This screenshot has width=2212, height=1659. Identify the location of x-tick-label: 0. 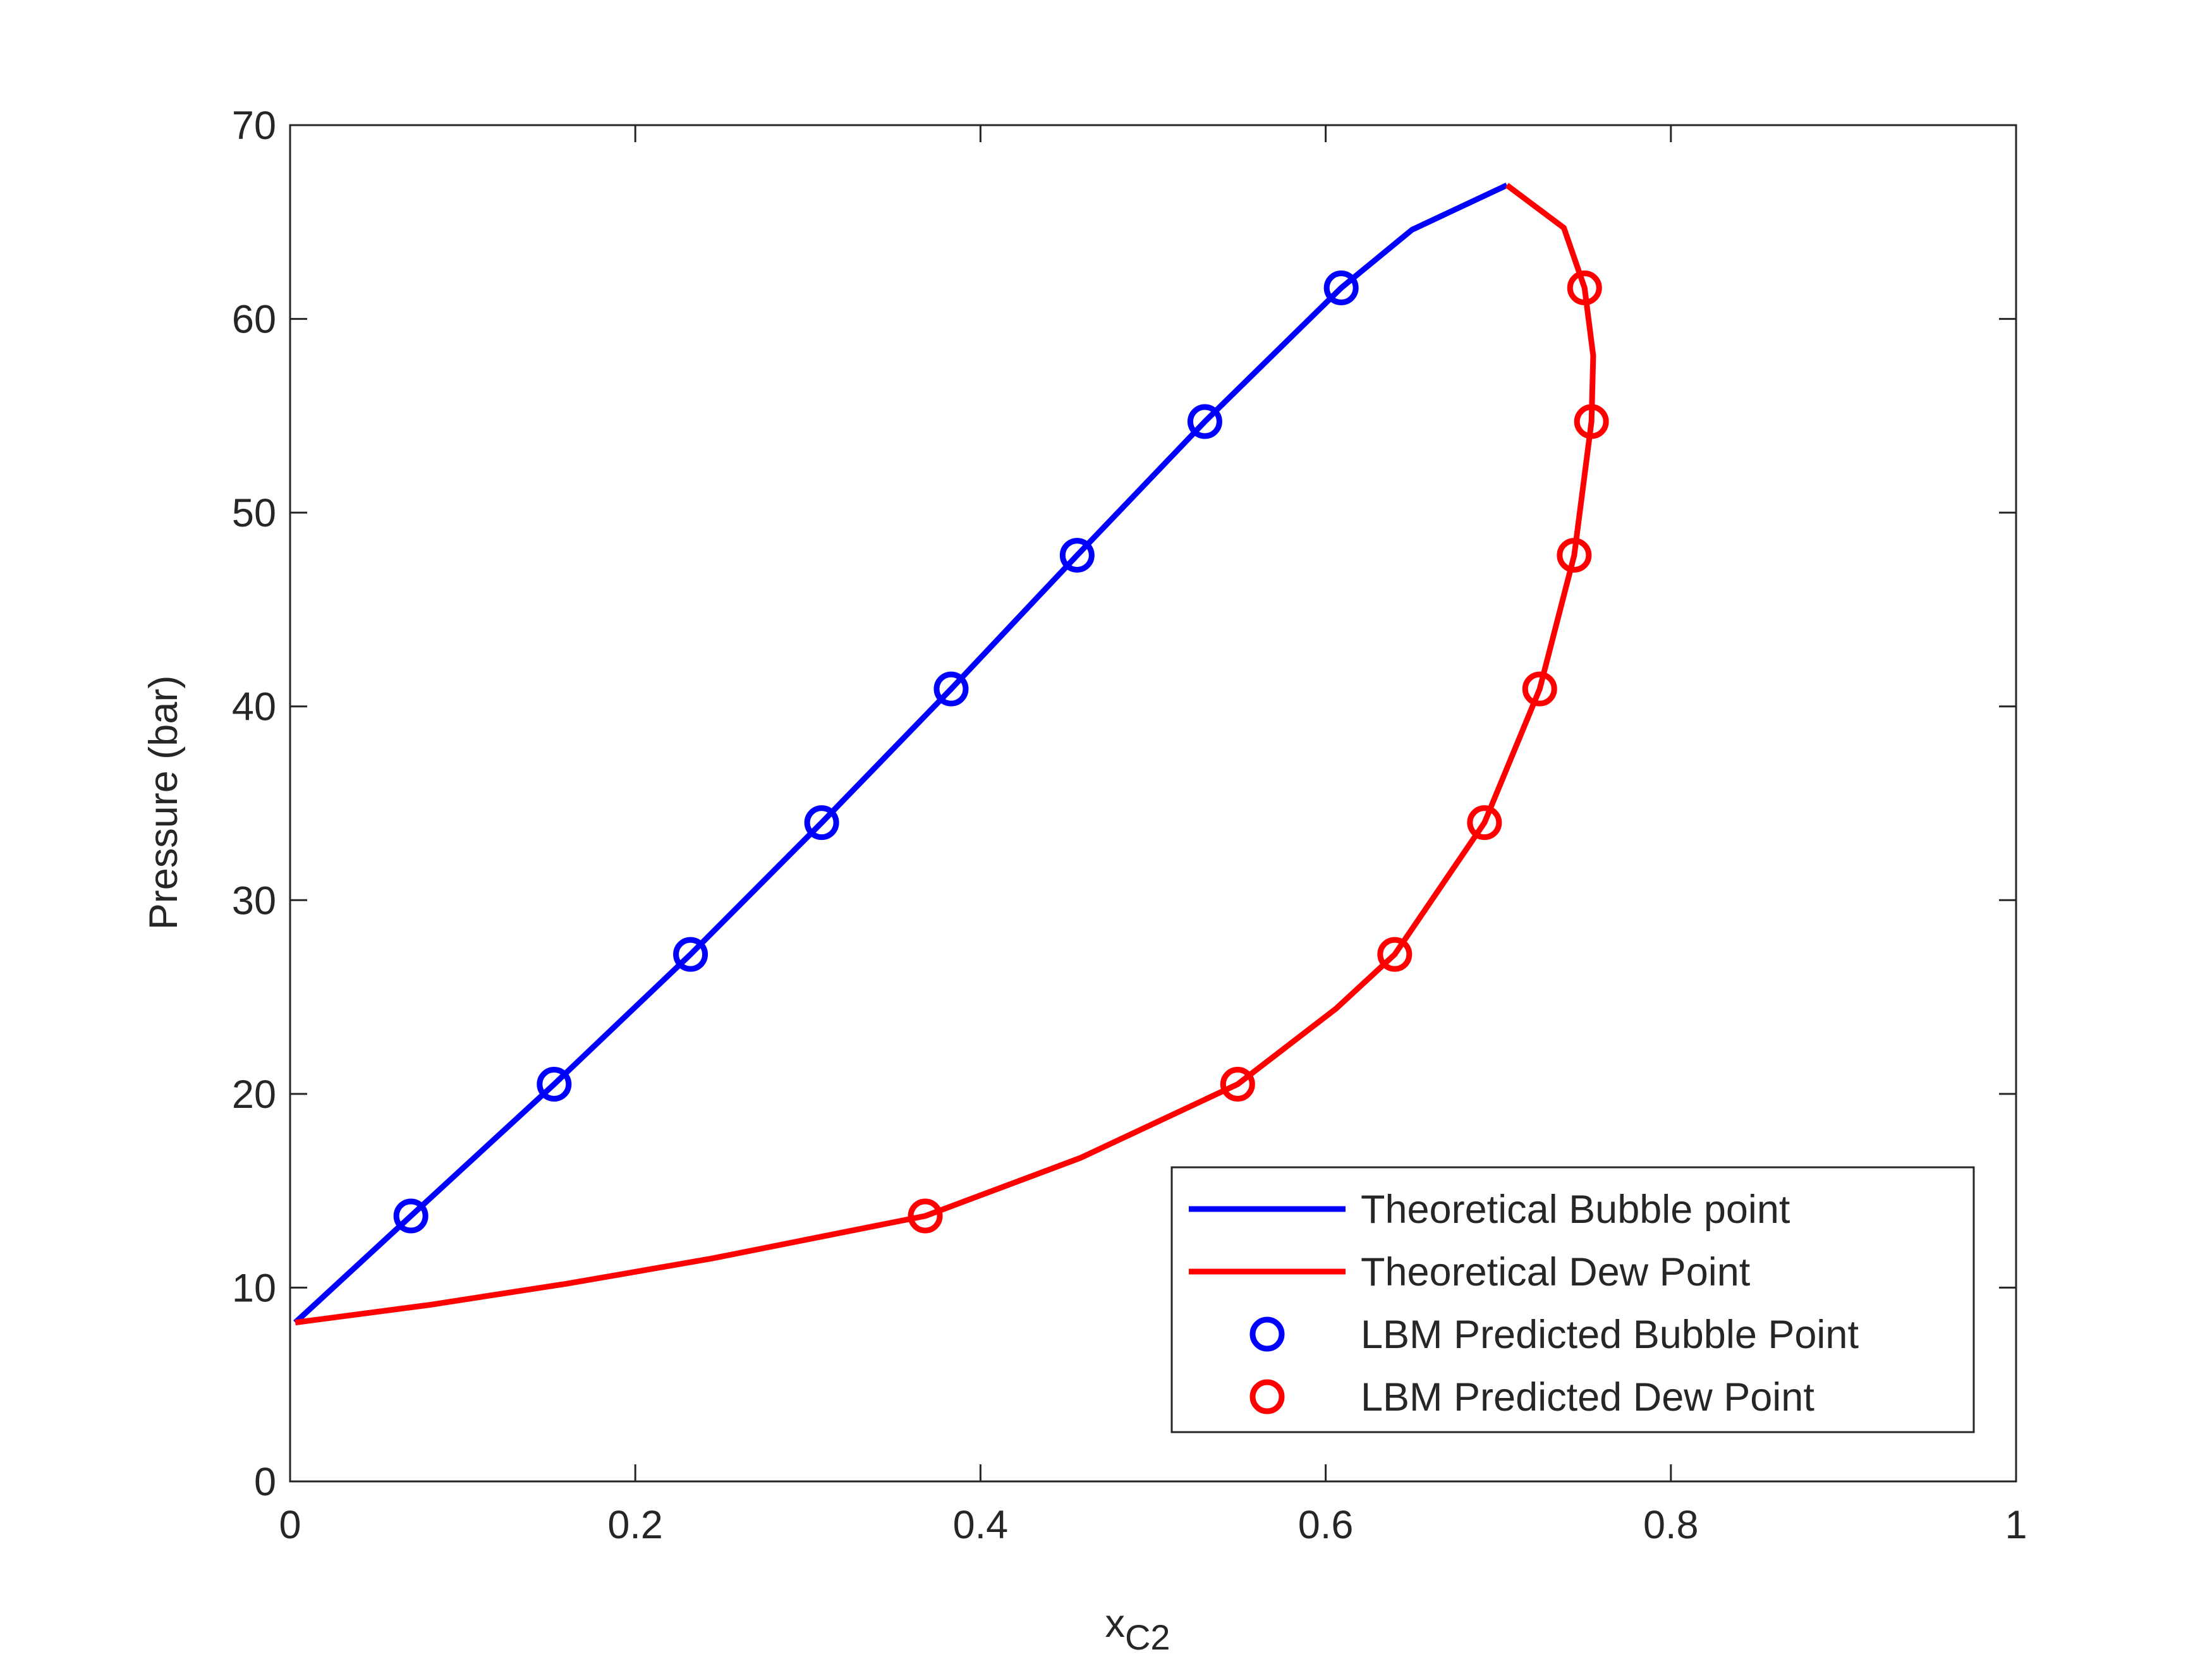
(290, 1525).